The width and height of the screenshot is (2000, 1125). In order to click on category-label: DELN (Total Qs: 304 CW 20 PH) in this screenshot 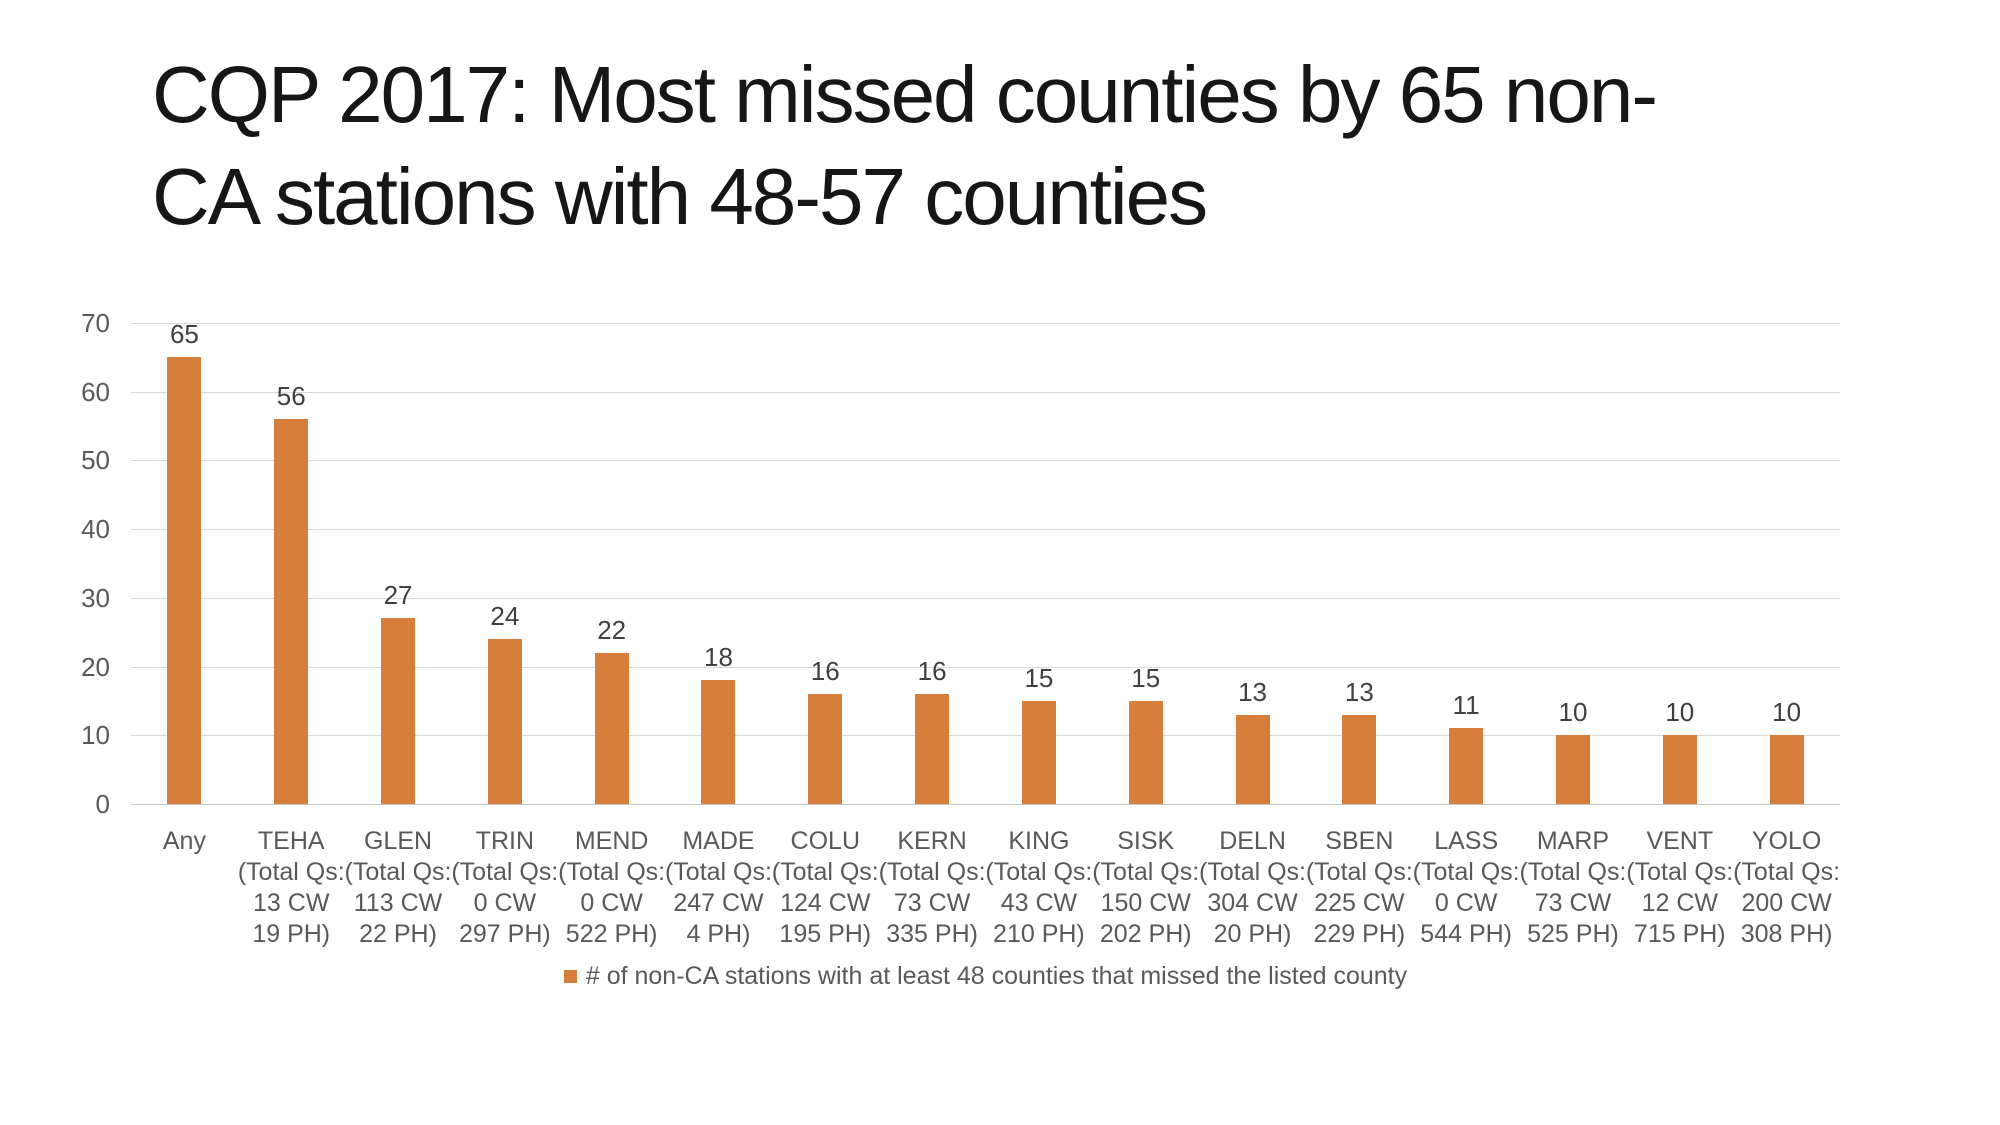, I will do `click(1253, 887)`.